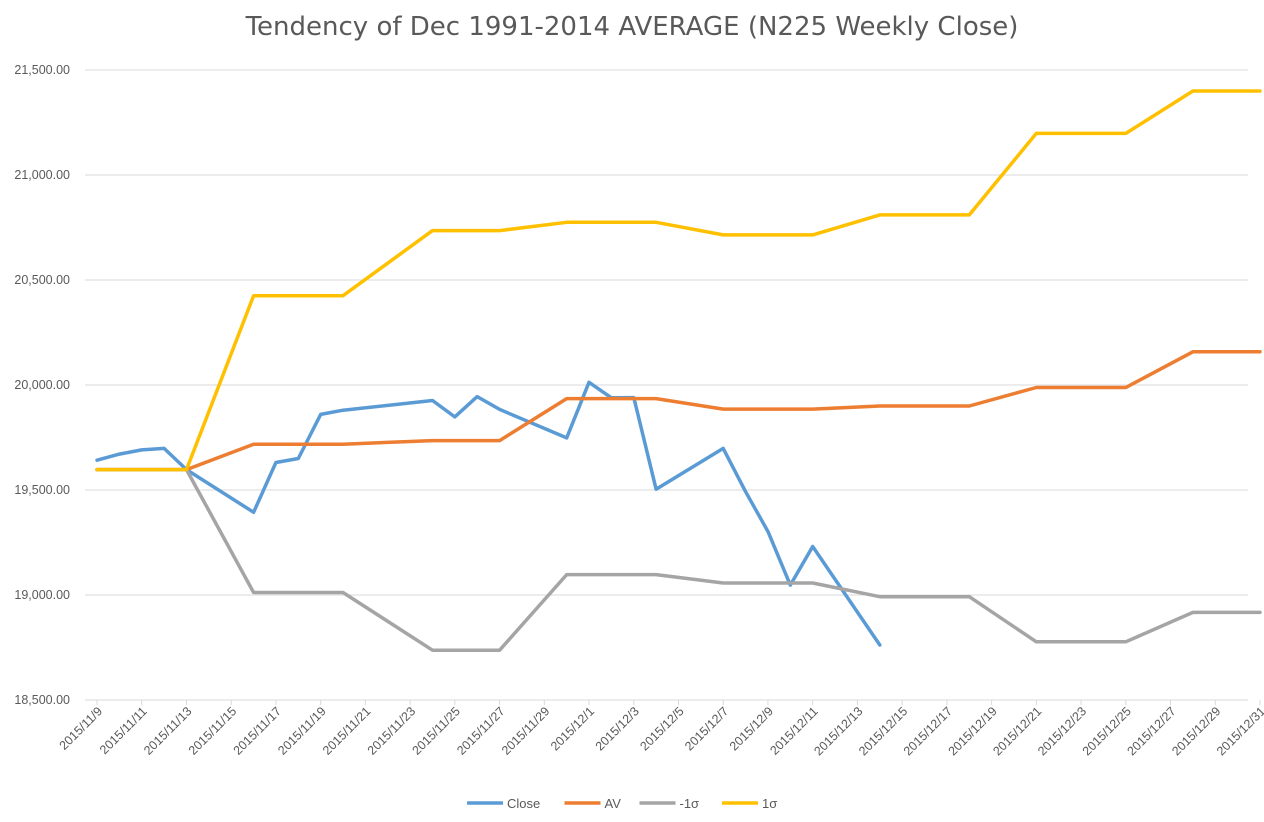 The width and height of the screenshot is (1264, 822). Describe the element at coordinates (617, 728) in the screenshot. I see `x-tick-label: 2015/12/3` at that location.